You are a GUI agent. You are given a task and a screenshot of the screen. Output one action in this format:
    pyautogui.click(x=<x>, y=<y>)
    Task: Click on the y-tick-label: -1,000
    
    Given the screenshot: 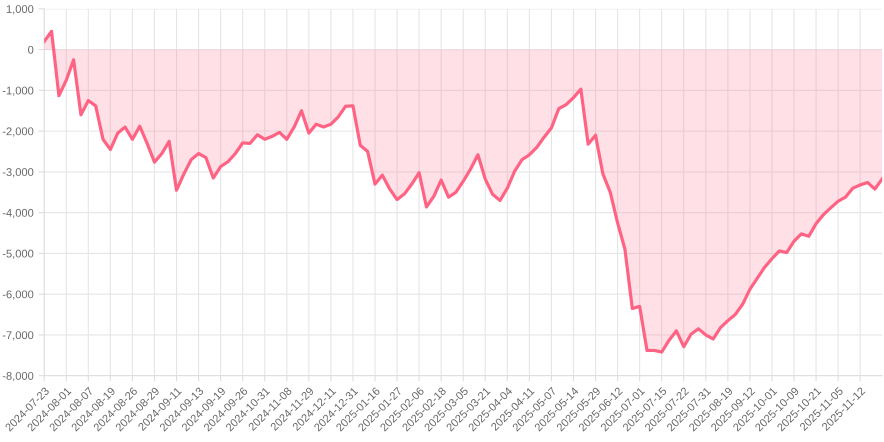 What is the action you would take?
    pyautogui.click(x=18, y=91)
    